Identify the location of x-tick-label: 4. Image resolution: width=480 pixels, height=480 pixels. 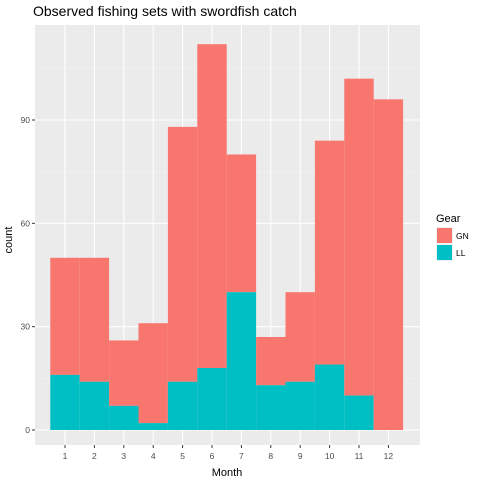
(153, 456).